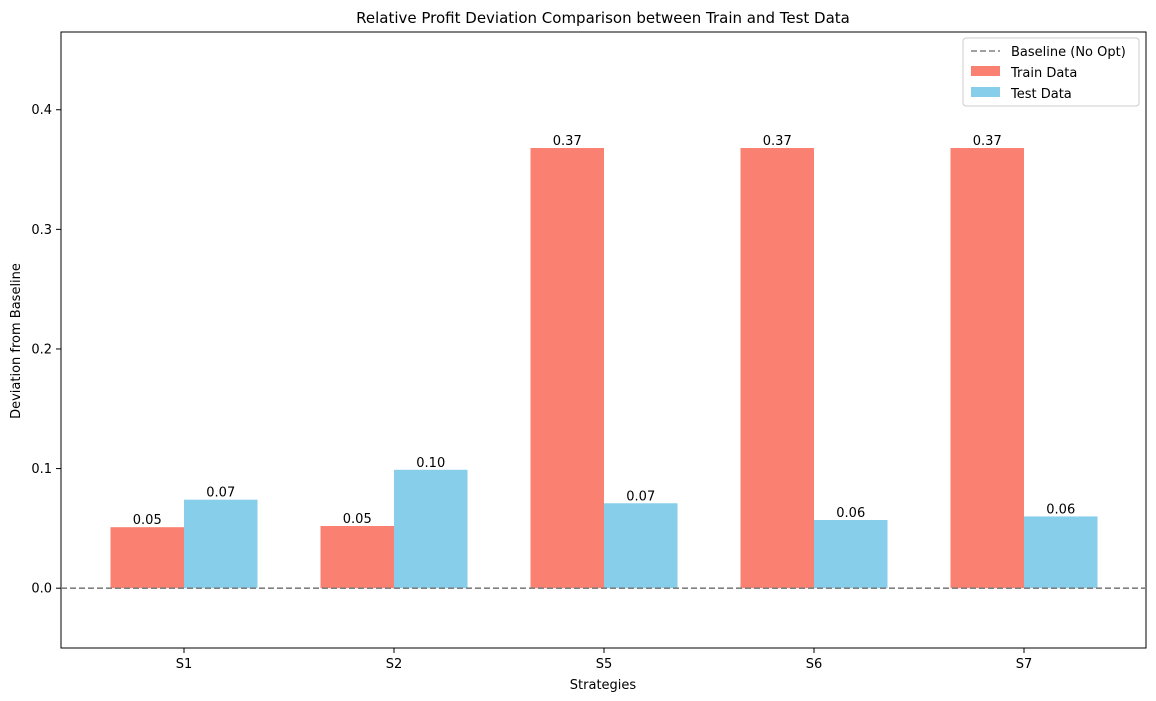  I want to click on x-axis-title: Strategies, so click(603, 685).